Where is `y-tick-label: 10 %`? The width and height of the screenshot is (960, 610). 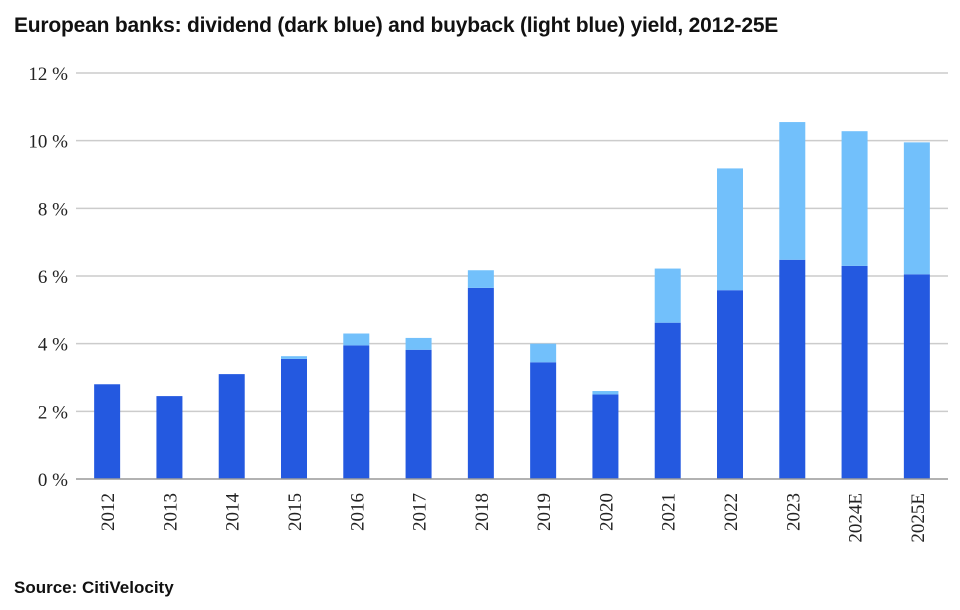 y-tick-label: 10 % is located at coordinates (48, 142).